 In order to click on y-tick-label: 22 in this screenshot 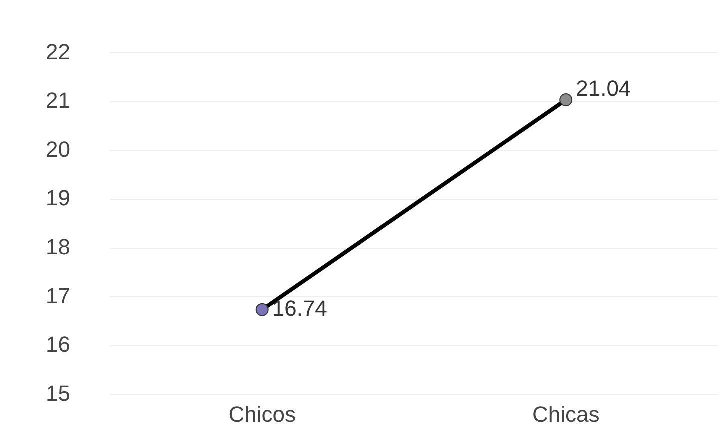, I will do `click(58, 51)`.